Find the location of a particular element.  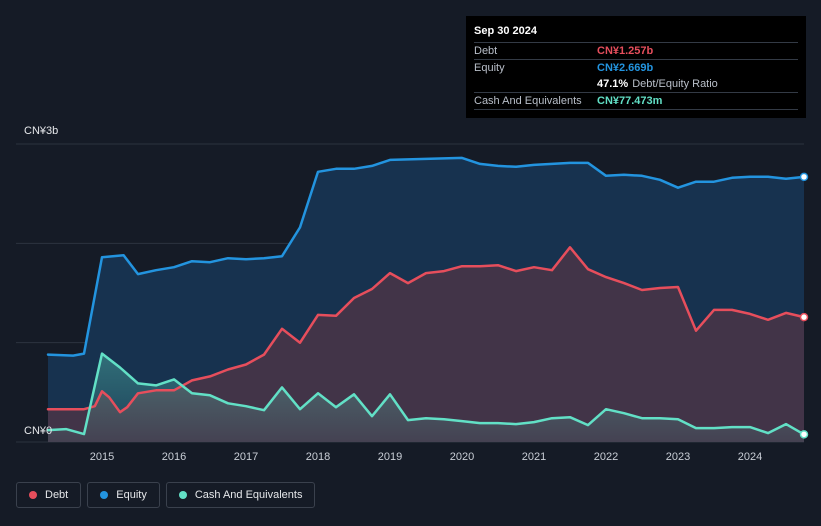

tooltip-cash-label: Cash And Equivalents is located at coordinates (528, 101).